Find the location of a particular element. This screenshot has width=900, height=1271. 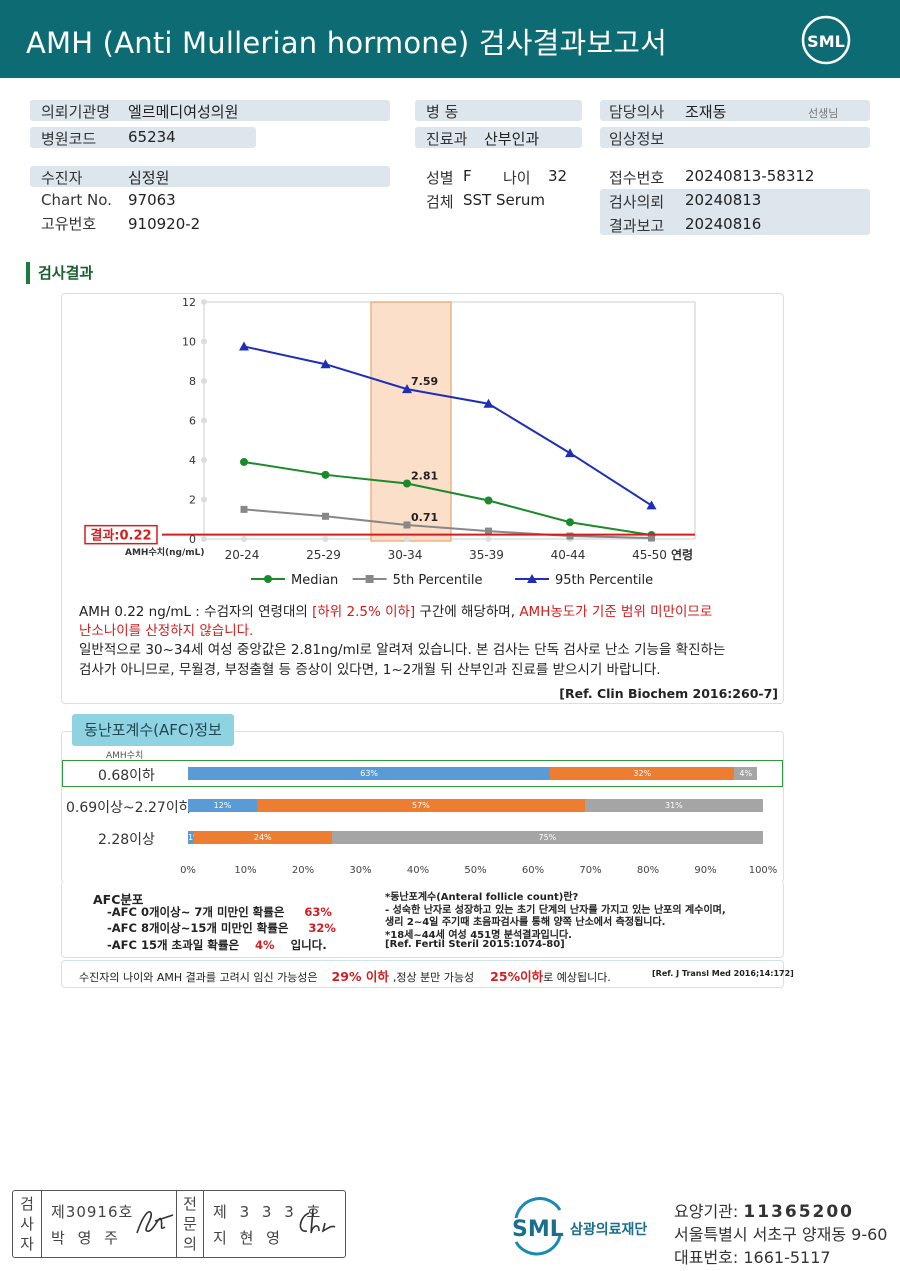

afc-def-4: *18세~44세 여성 451명 분석결과입니다. is located at coordinates (478, 935).